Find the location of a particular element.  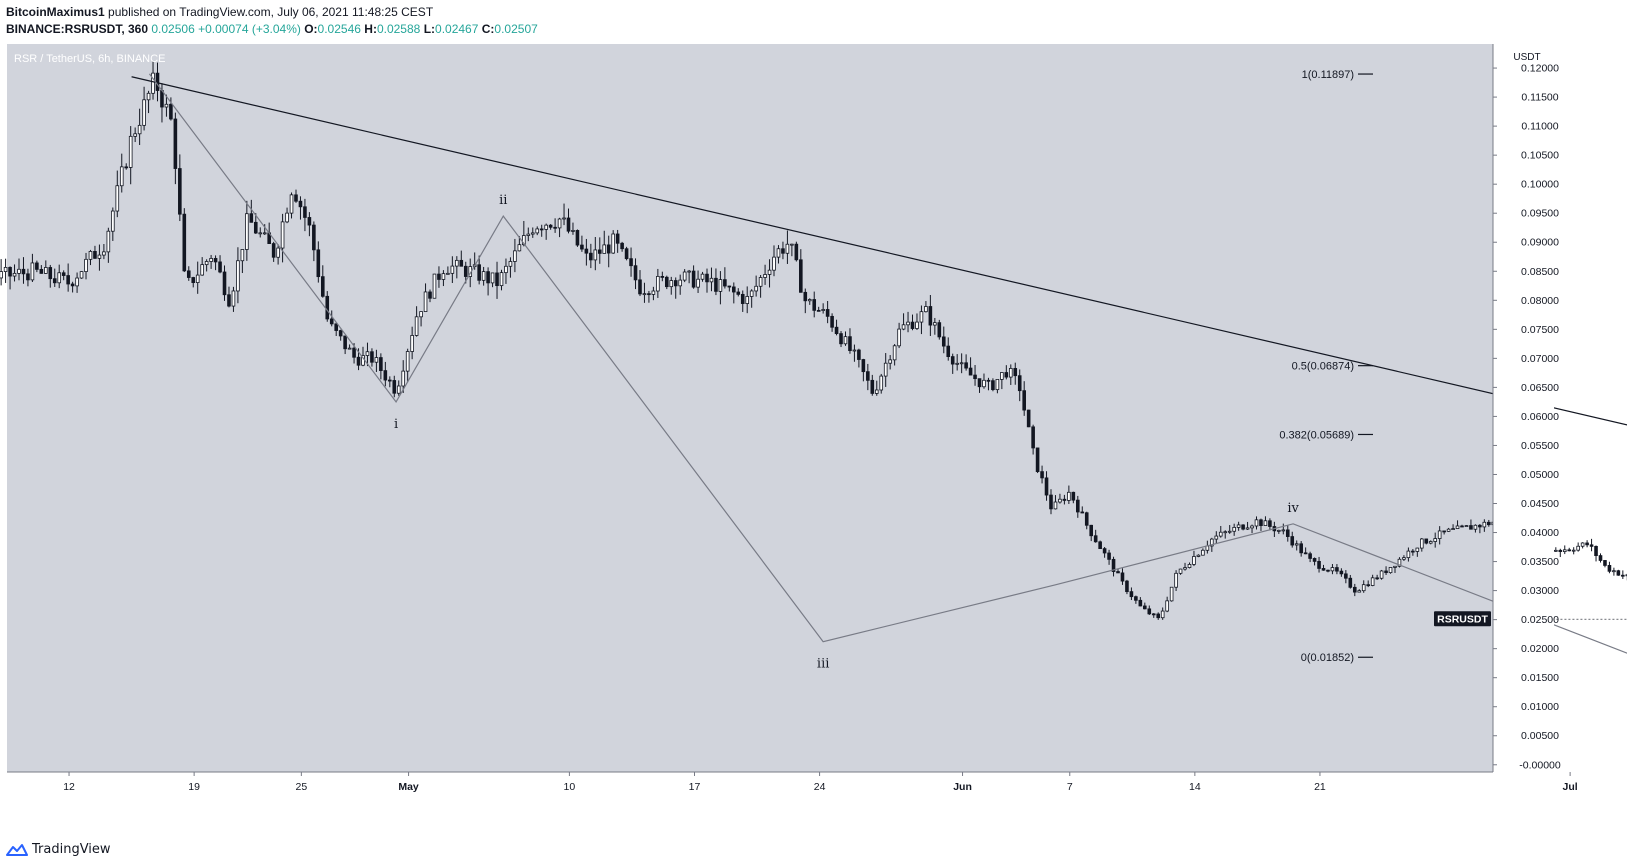

author-name: BitcoinMaximus1 is located at coordinates (55, 12).